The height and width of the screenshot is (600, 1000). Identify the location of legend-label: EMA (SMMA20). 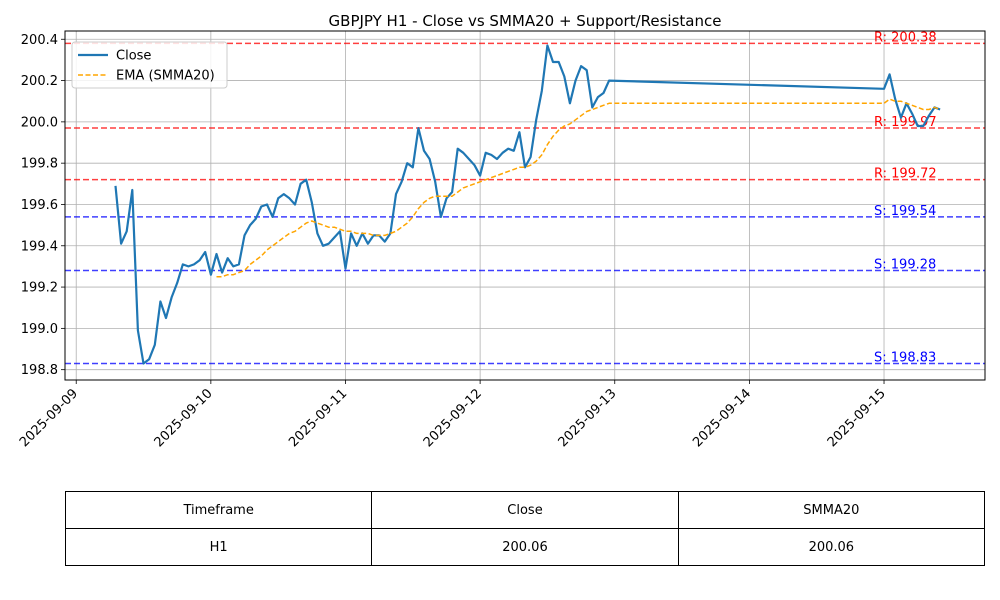
(165, 76).